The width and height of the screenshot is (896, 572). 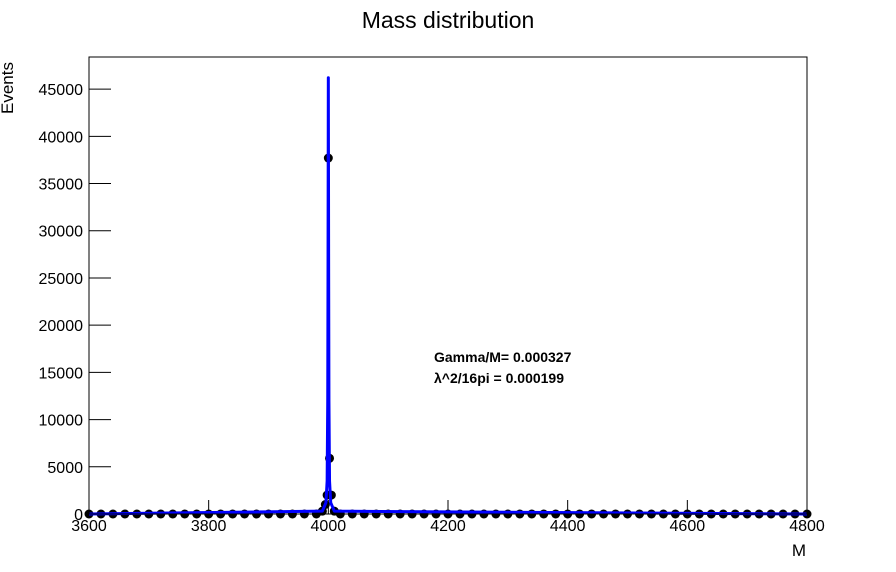 What do you see at coordinates (568, 526) in the screenshot?
I see `x-tick-label: 4400` at bounding box center [568, 526].